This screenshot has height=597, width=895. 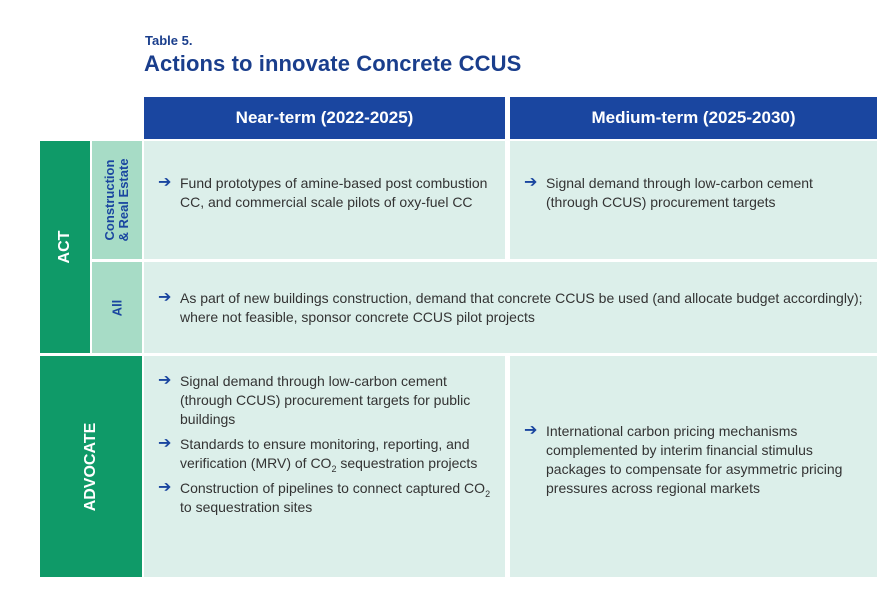 What do you see at coordinates (169, 40) in the screenshot?
I see `table-caption: Table 5.` at bounding box center [169, 40].